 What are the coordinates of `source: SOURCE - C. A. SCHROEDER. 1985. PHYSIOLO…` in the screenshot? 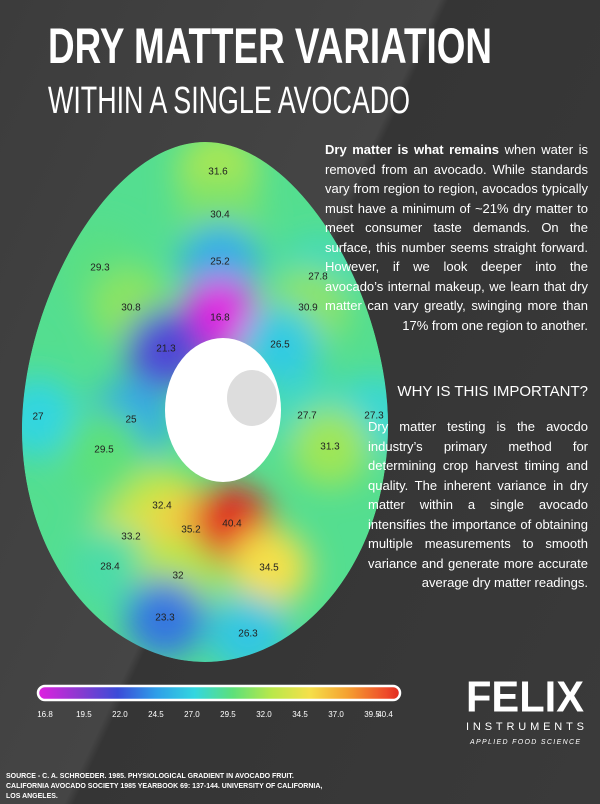 It's located at (164, 786).